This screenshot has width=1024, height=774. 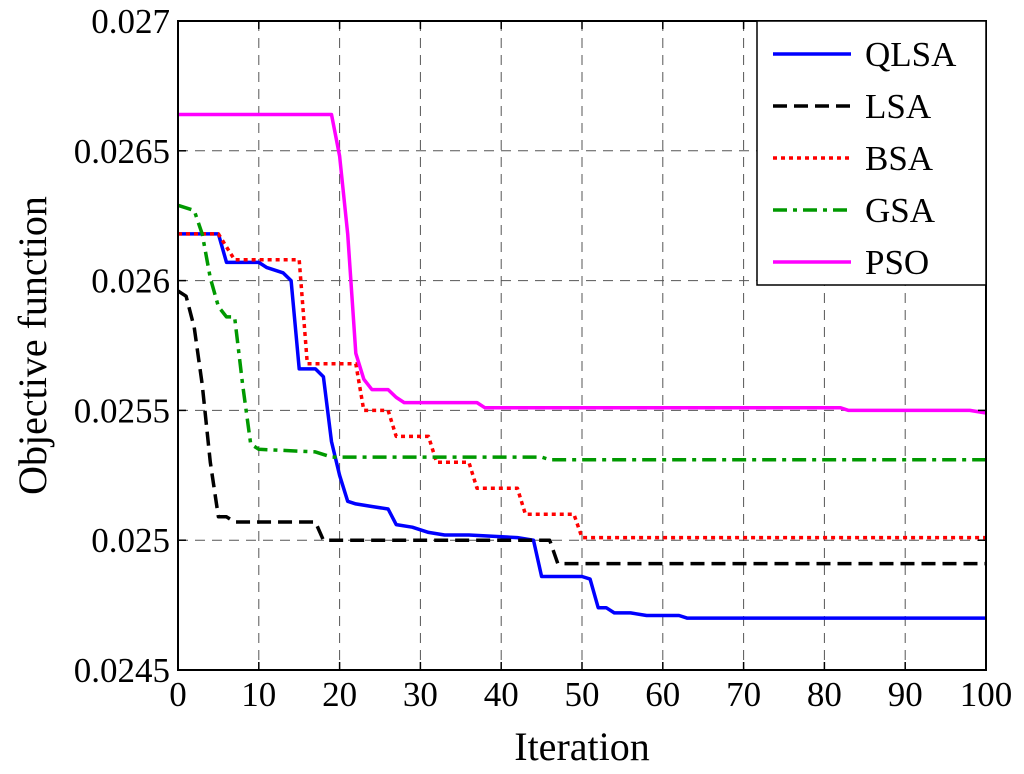 I want to click on x-tick-label: 20, so click(x=339, y=694).